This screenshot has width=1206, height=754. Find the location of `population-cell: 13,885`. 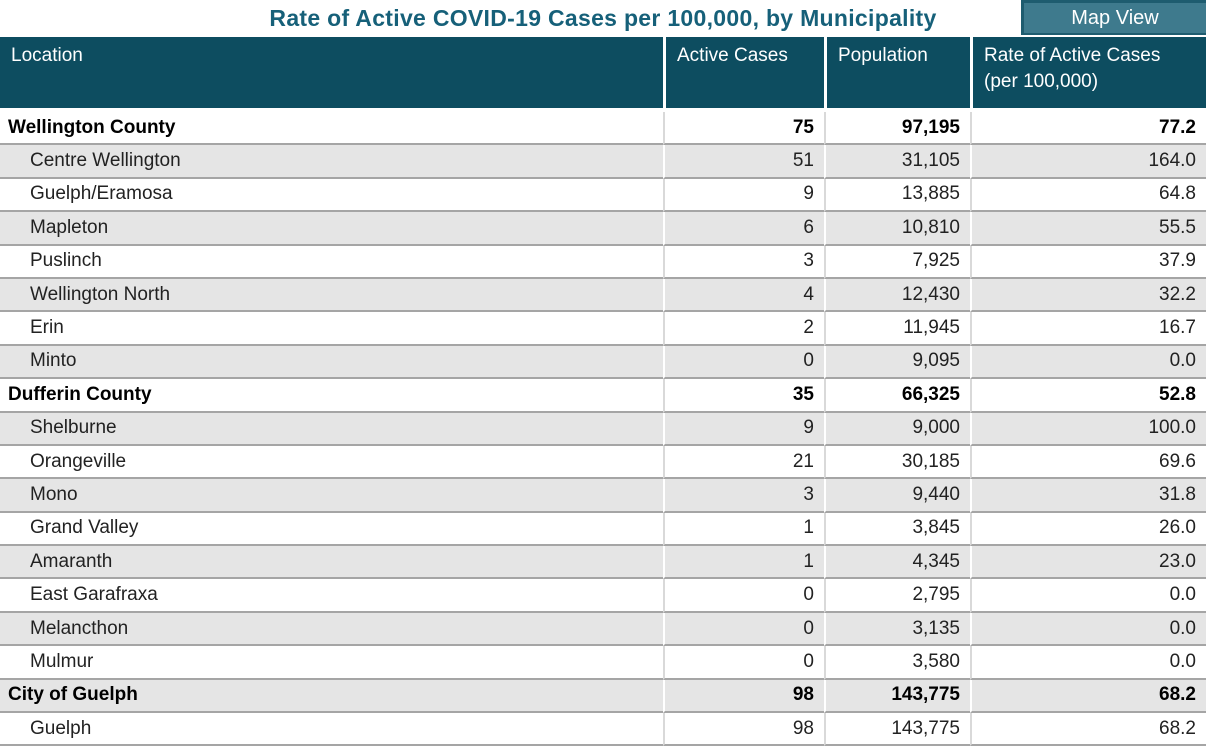

population-cell: 13,885 is located at coordinates (897, 195).